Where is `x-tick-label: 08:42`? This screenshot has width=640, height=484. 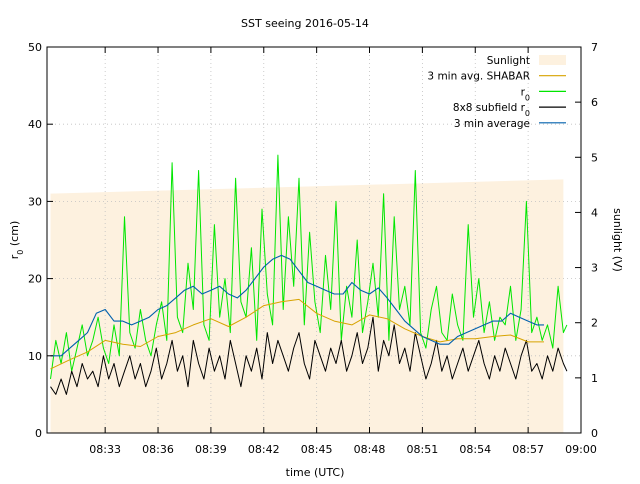 x-tick-label: 08:42 is located at coordinates (264, 449).